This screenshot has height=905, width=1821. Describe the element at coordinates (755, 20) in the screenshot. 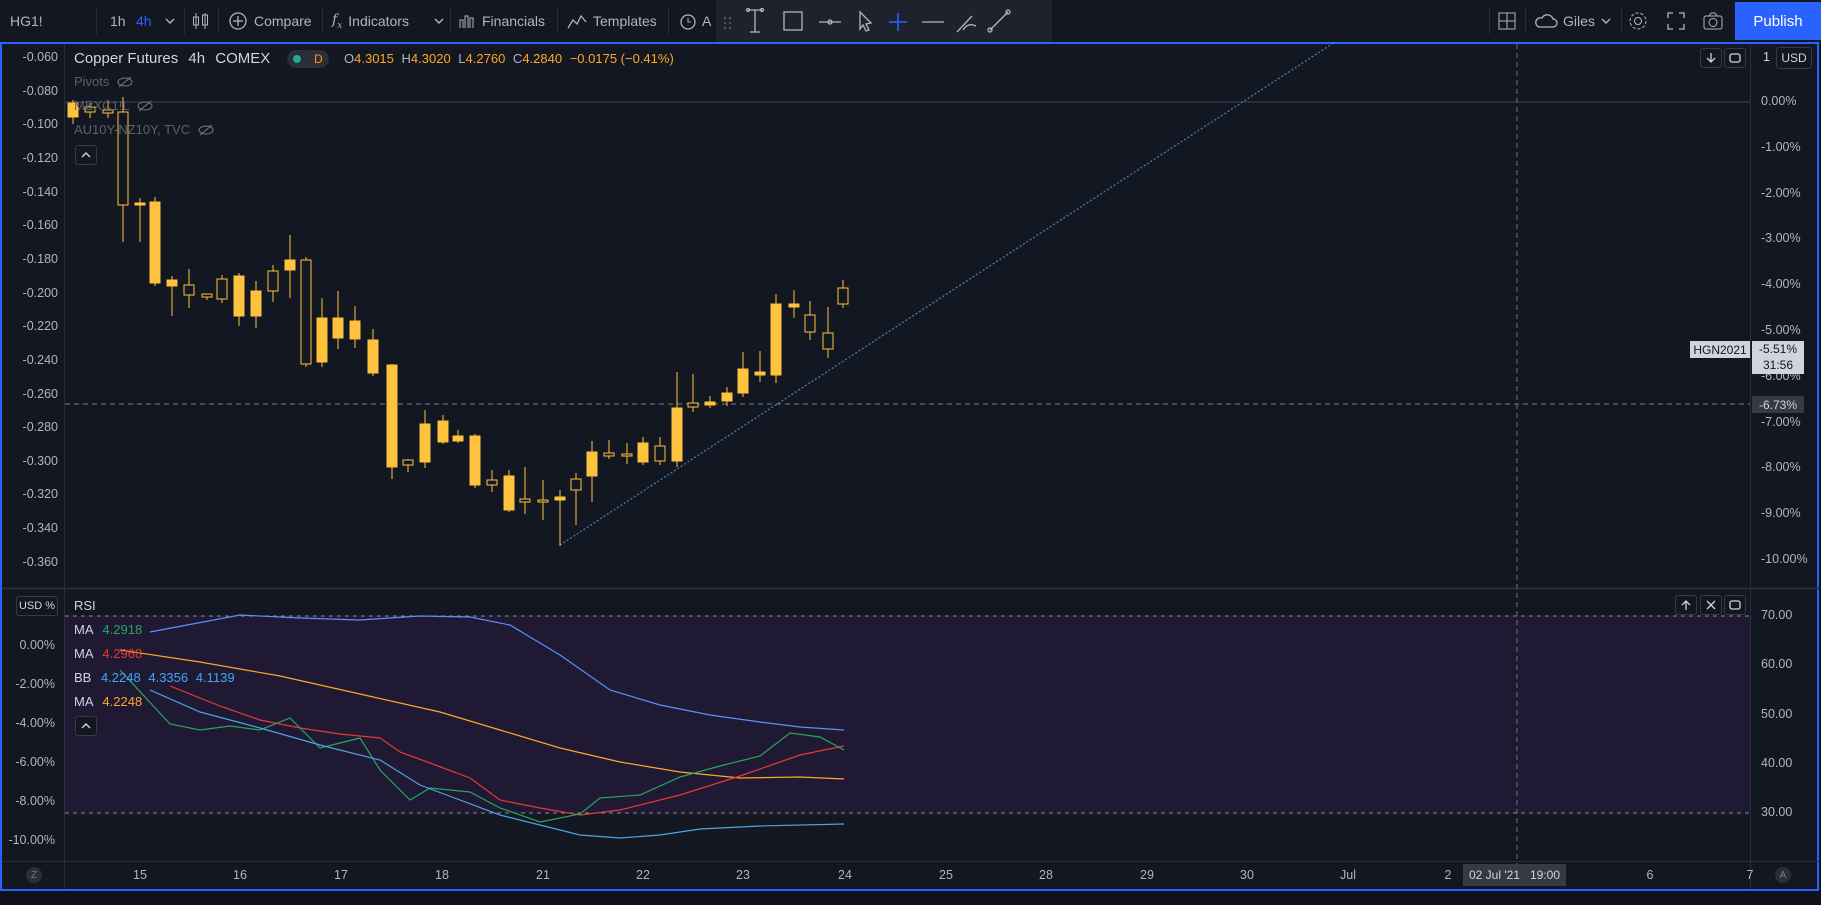

I see `text-cursor-icon` at that location.